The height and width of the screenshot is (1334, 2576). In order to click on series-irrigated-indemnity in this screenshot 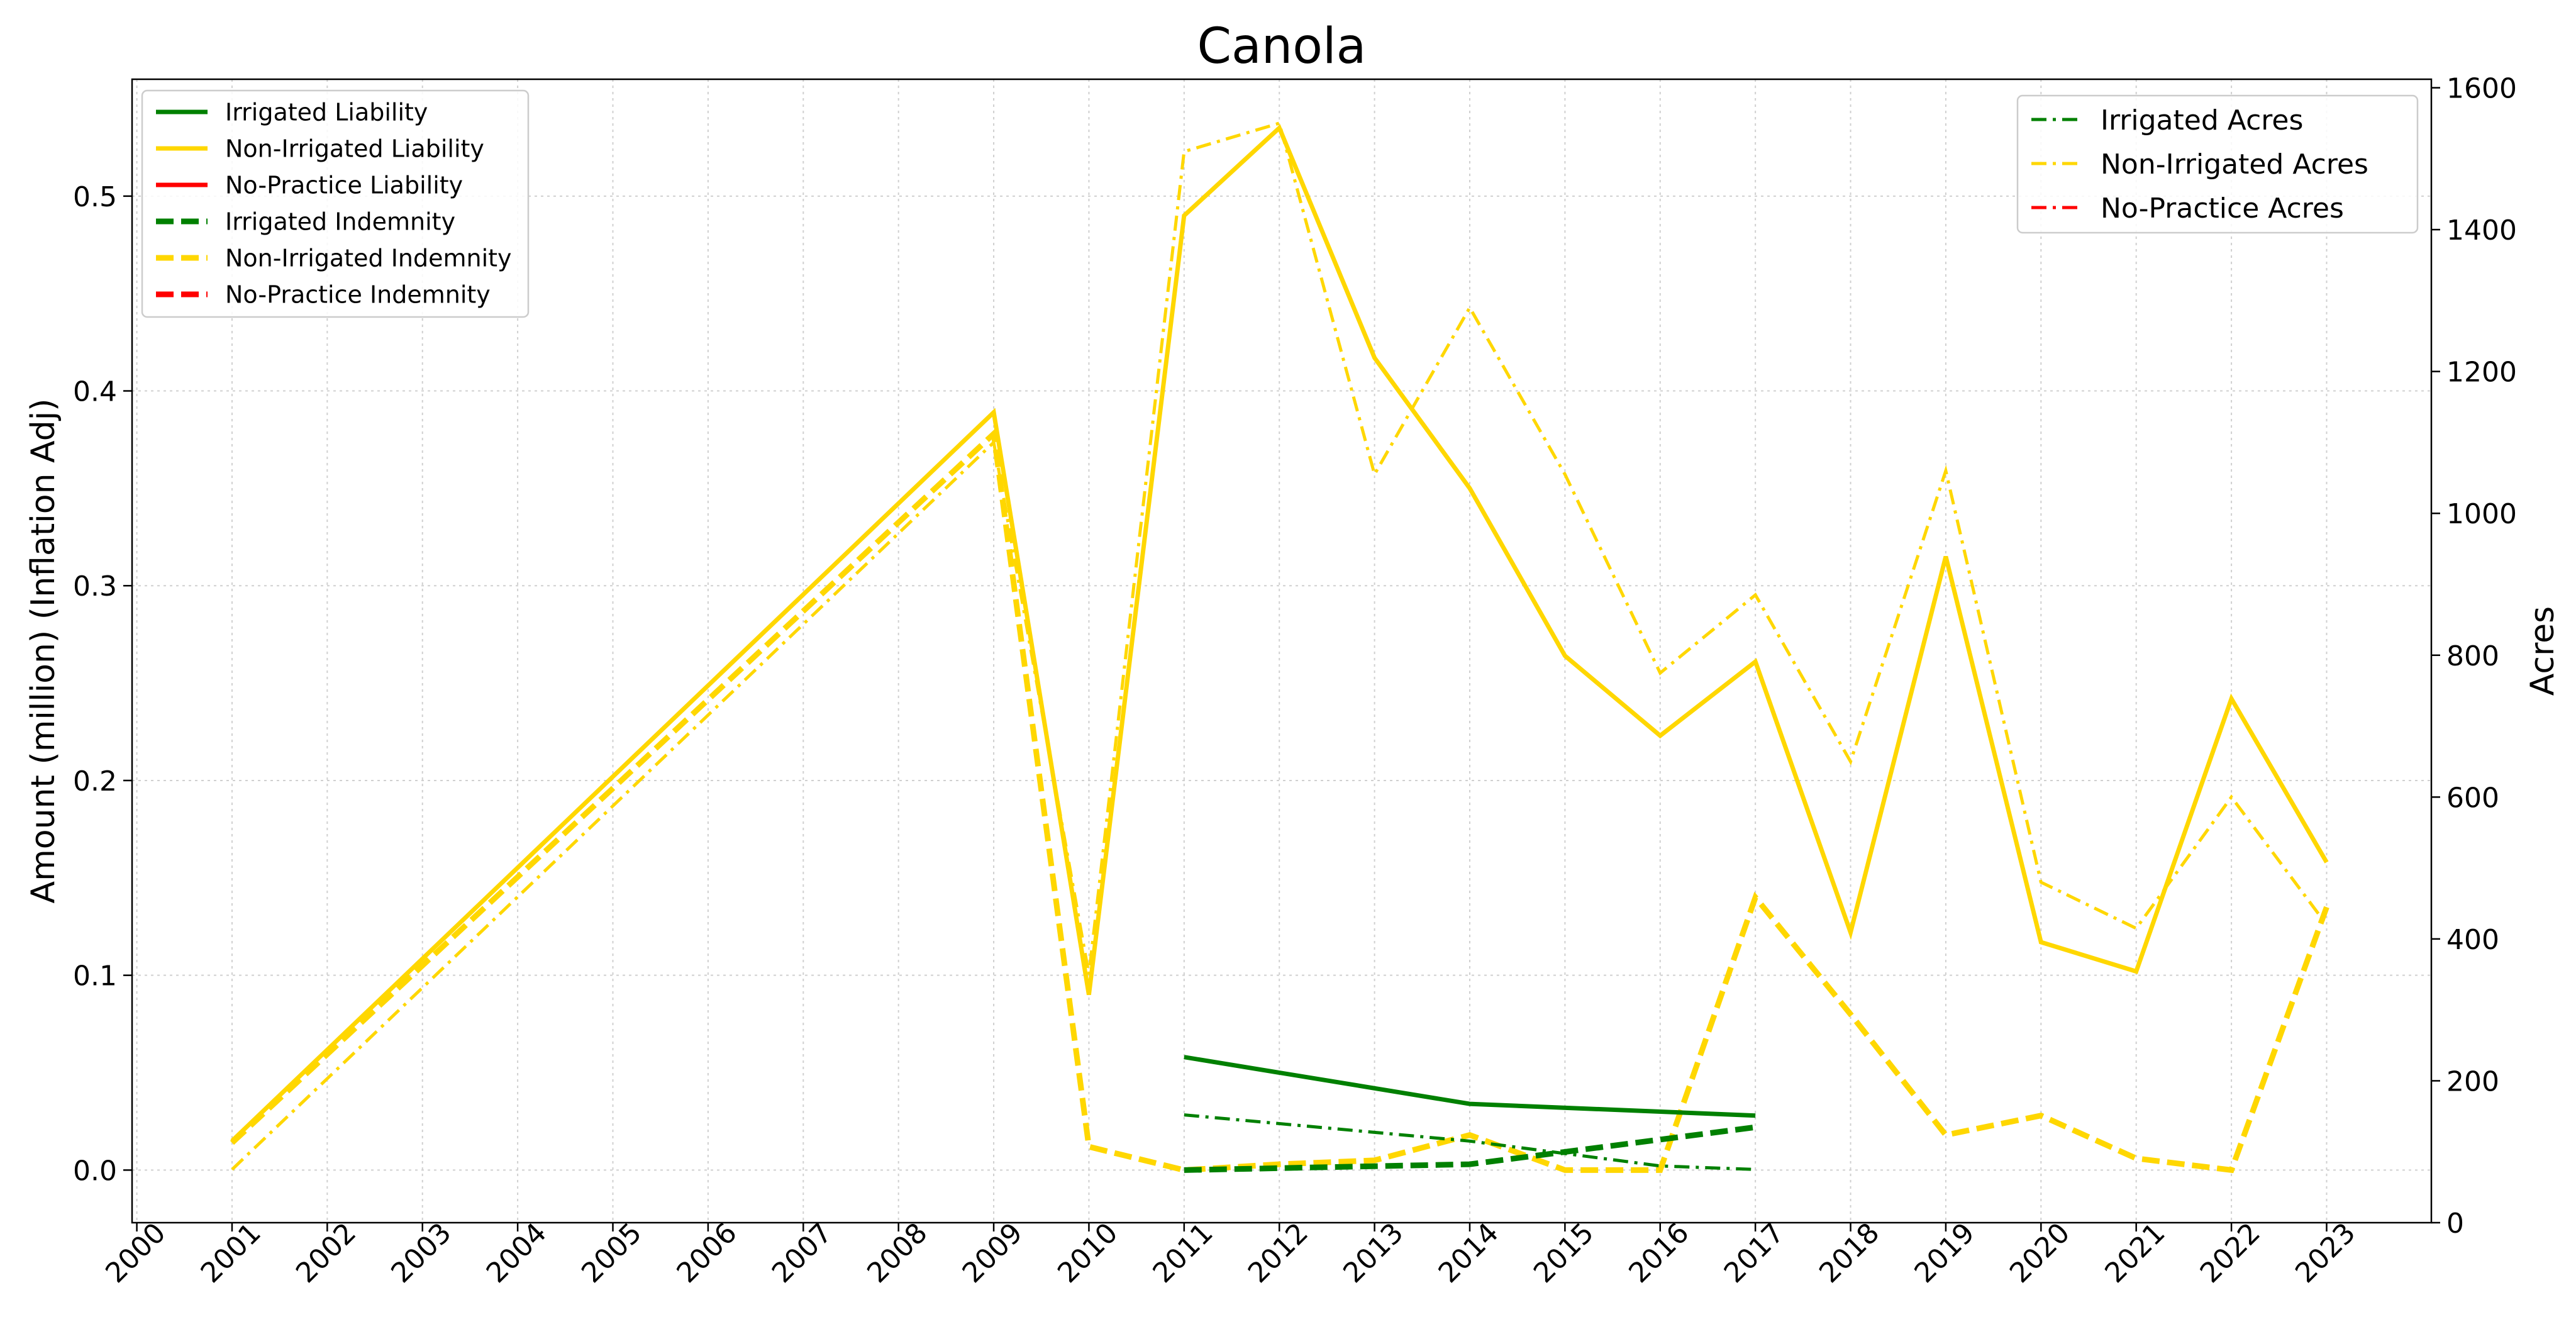, I will do `click(1470, 1148)`.